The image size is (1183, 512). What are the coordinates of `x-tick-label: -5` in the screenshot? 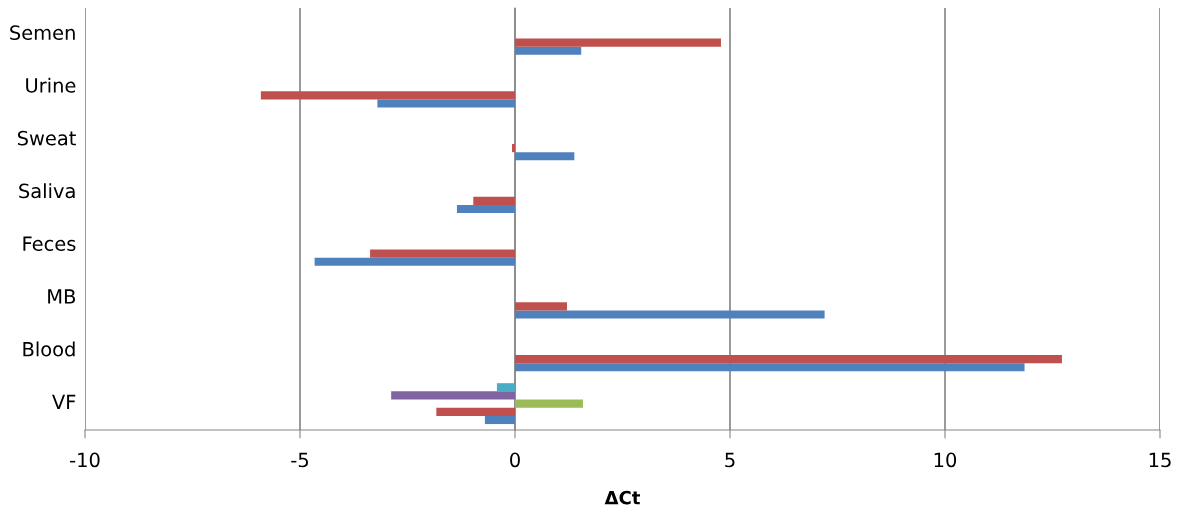 It's located at (299, 460).